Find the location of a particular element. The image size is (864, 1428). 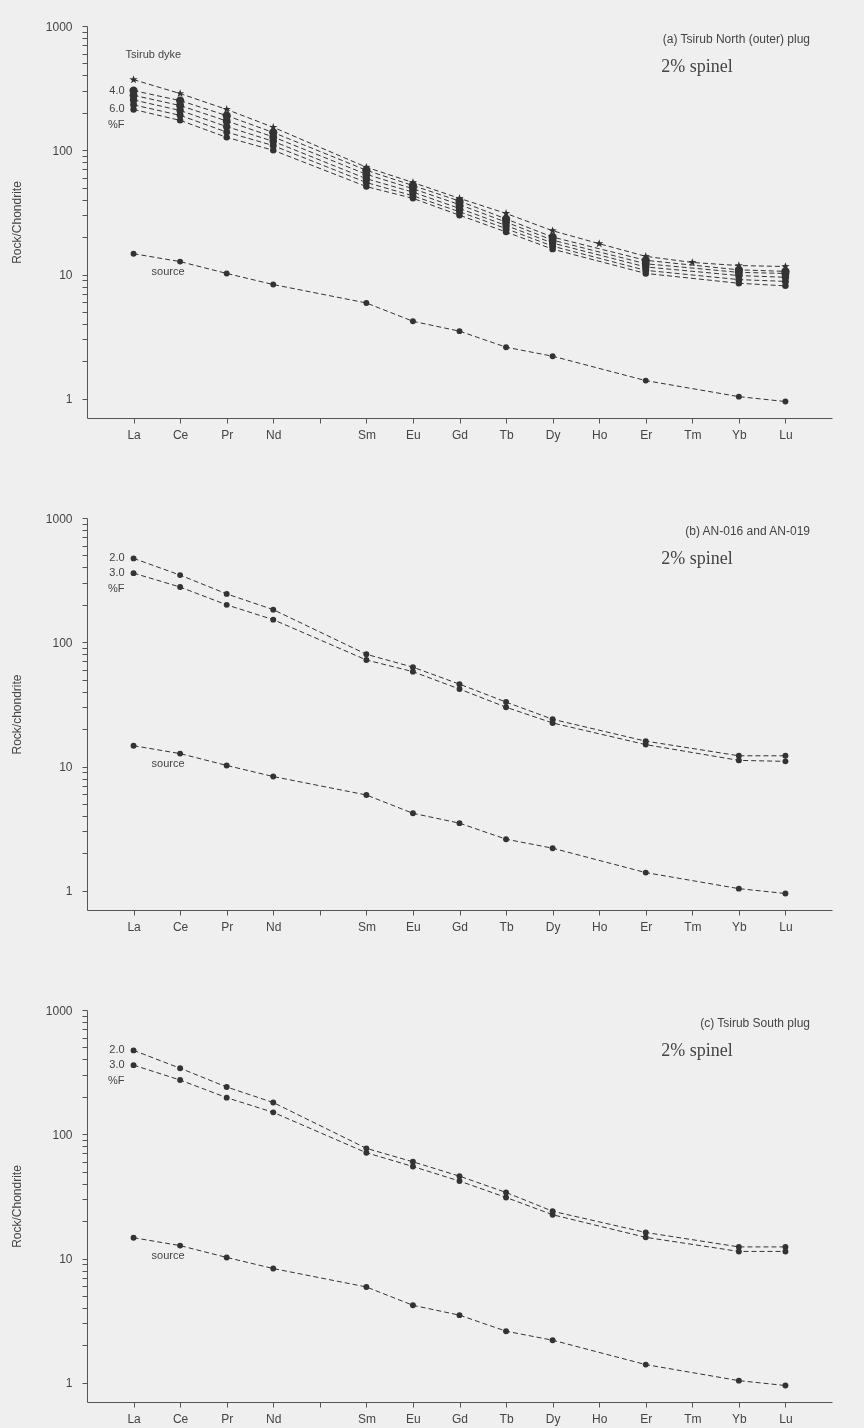

text: (c) Tsirub South plug is located at coordinates (755, 1023).